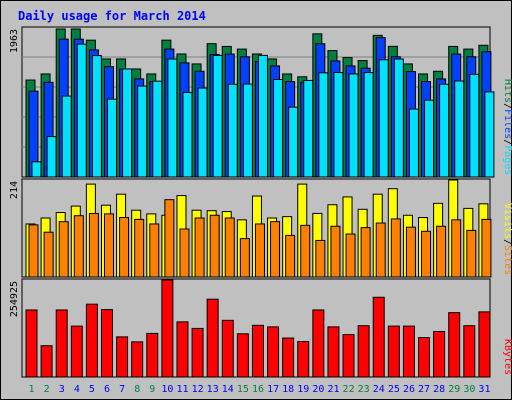  I want to click on x-tick-label: 5, so click(92, 389).